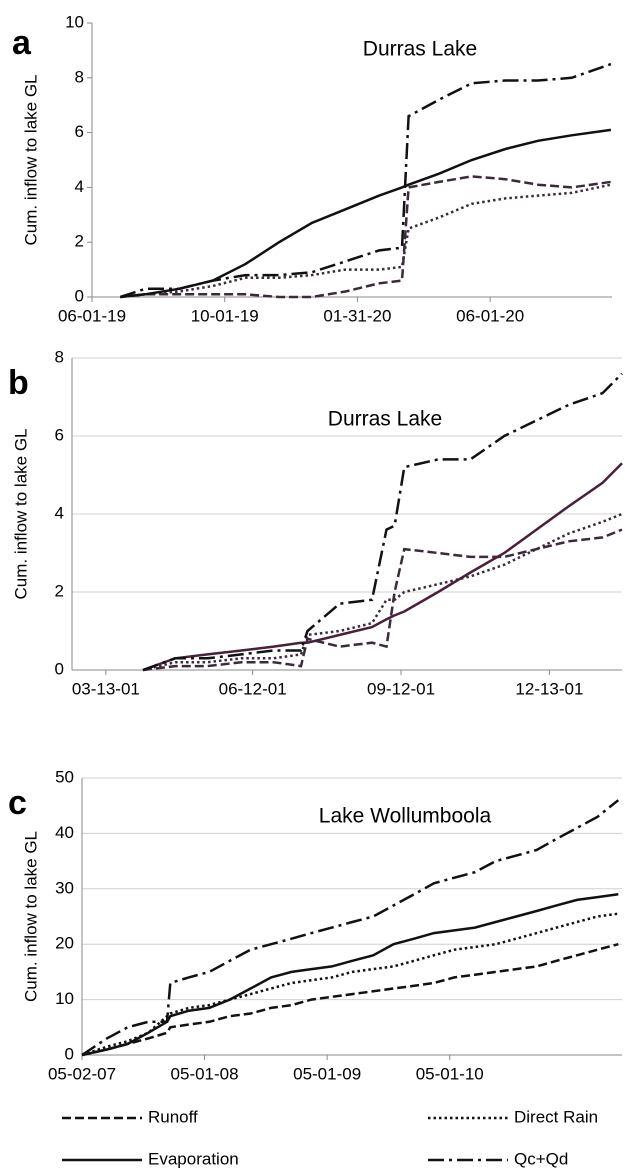  Describe the element at coordinates (357, 315) in the screenshot. I see `x-tick-label: 01-31-20` at that location.